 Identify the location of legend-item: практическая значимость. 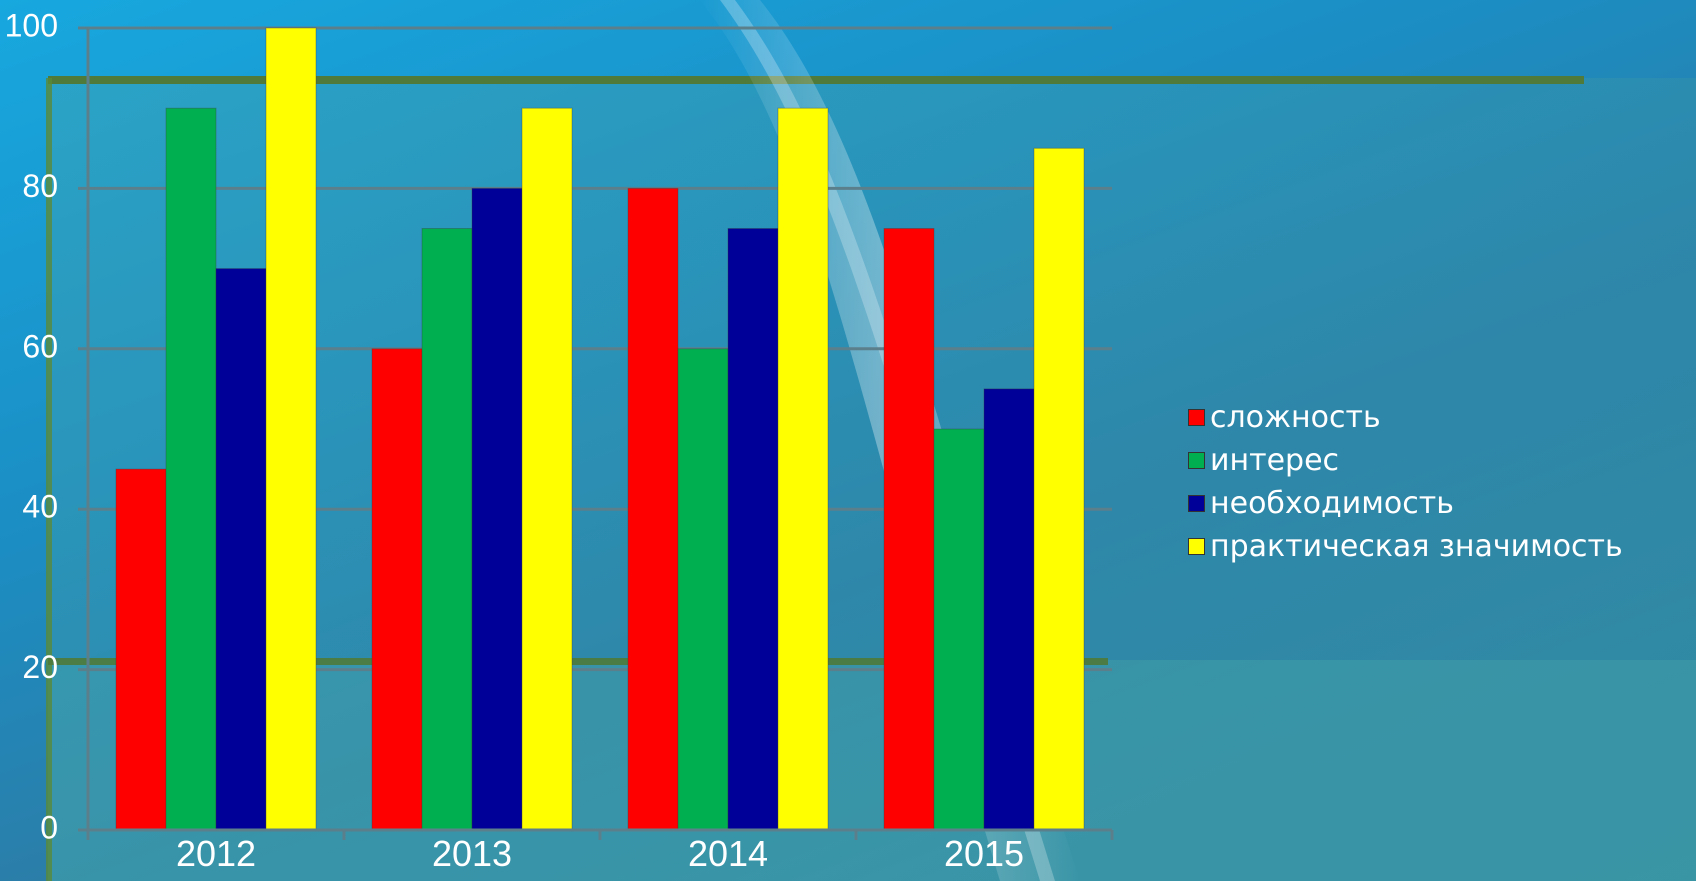
(1405, 546).